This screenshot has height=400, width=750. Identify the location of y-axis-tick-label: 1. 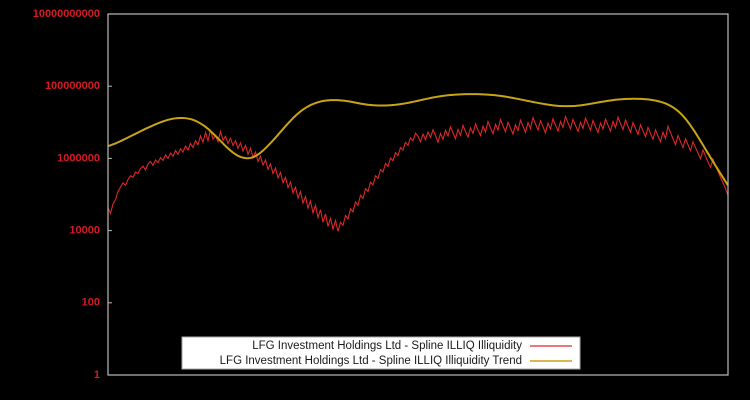
(97, 375).